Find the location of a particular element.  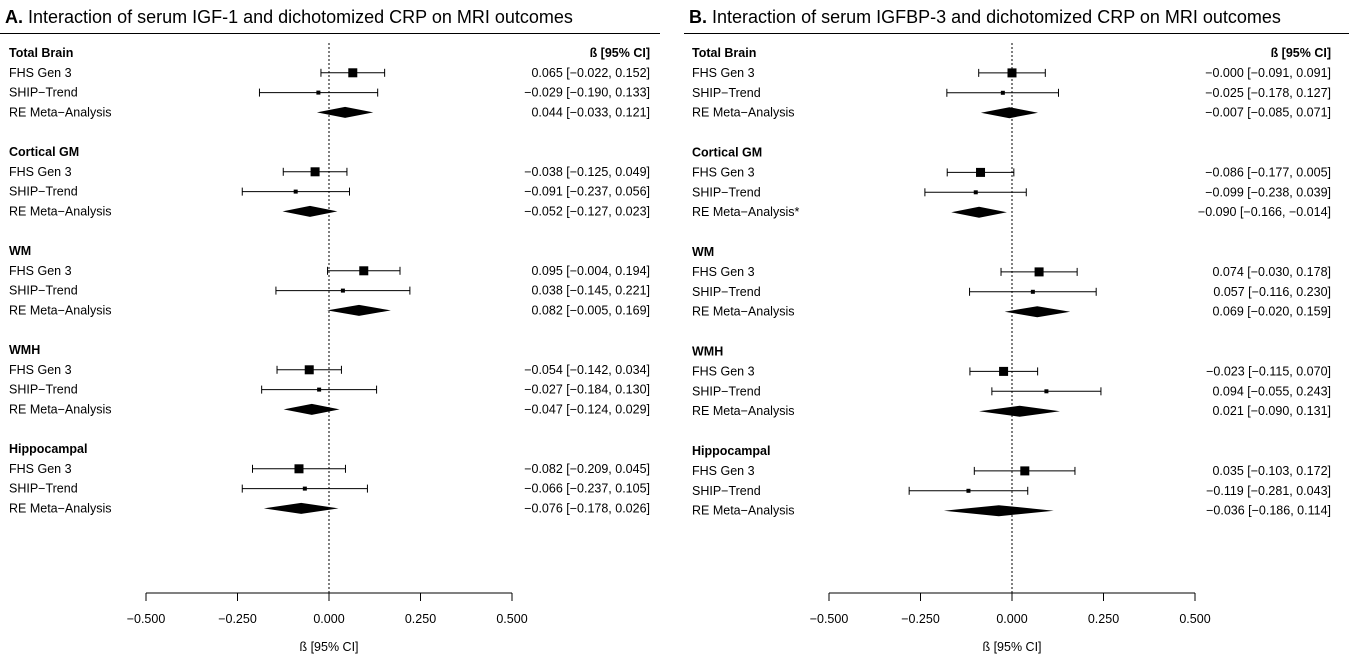

ci-value-label: 0.082 [−0.005, 0.169] is located at coordinates (590, 310).